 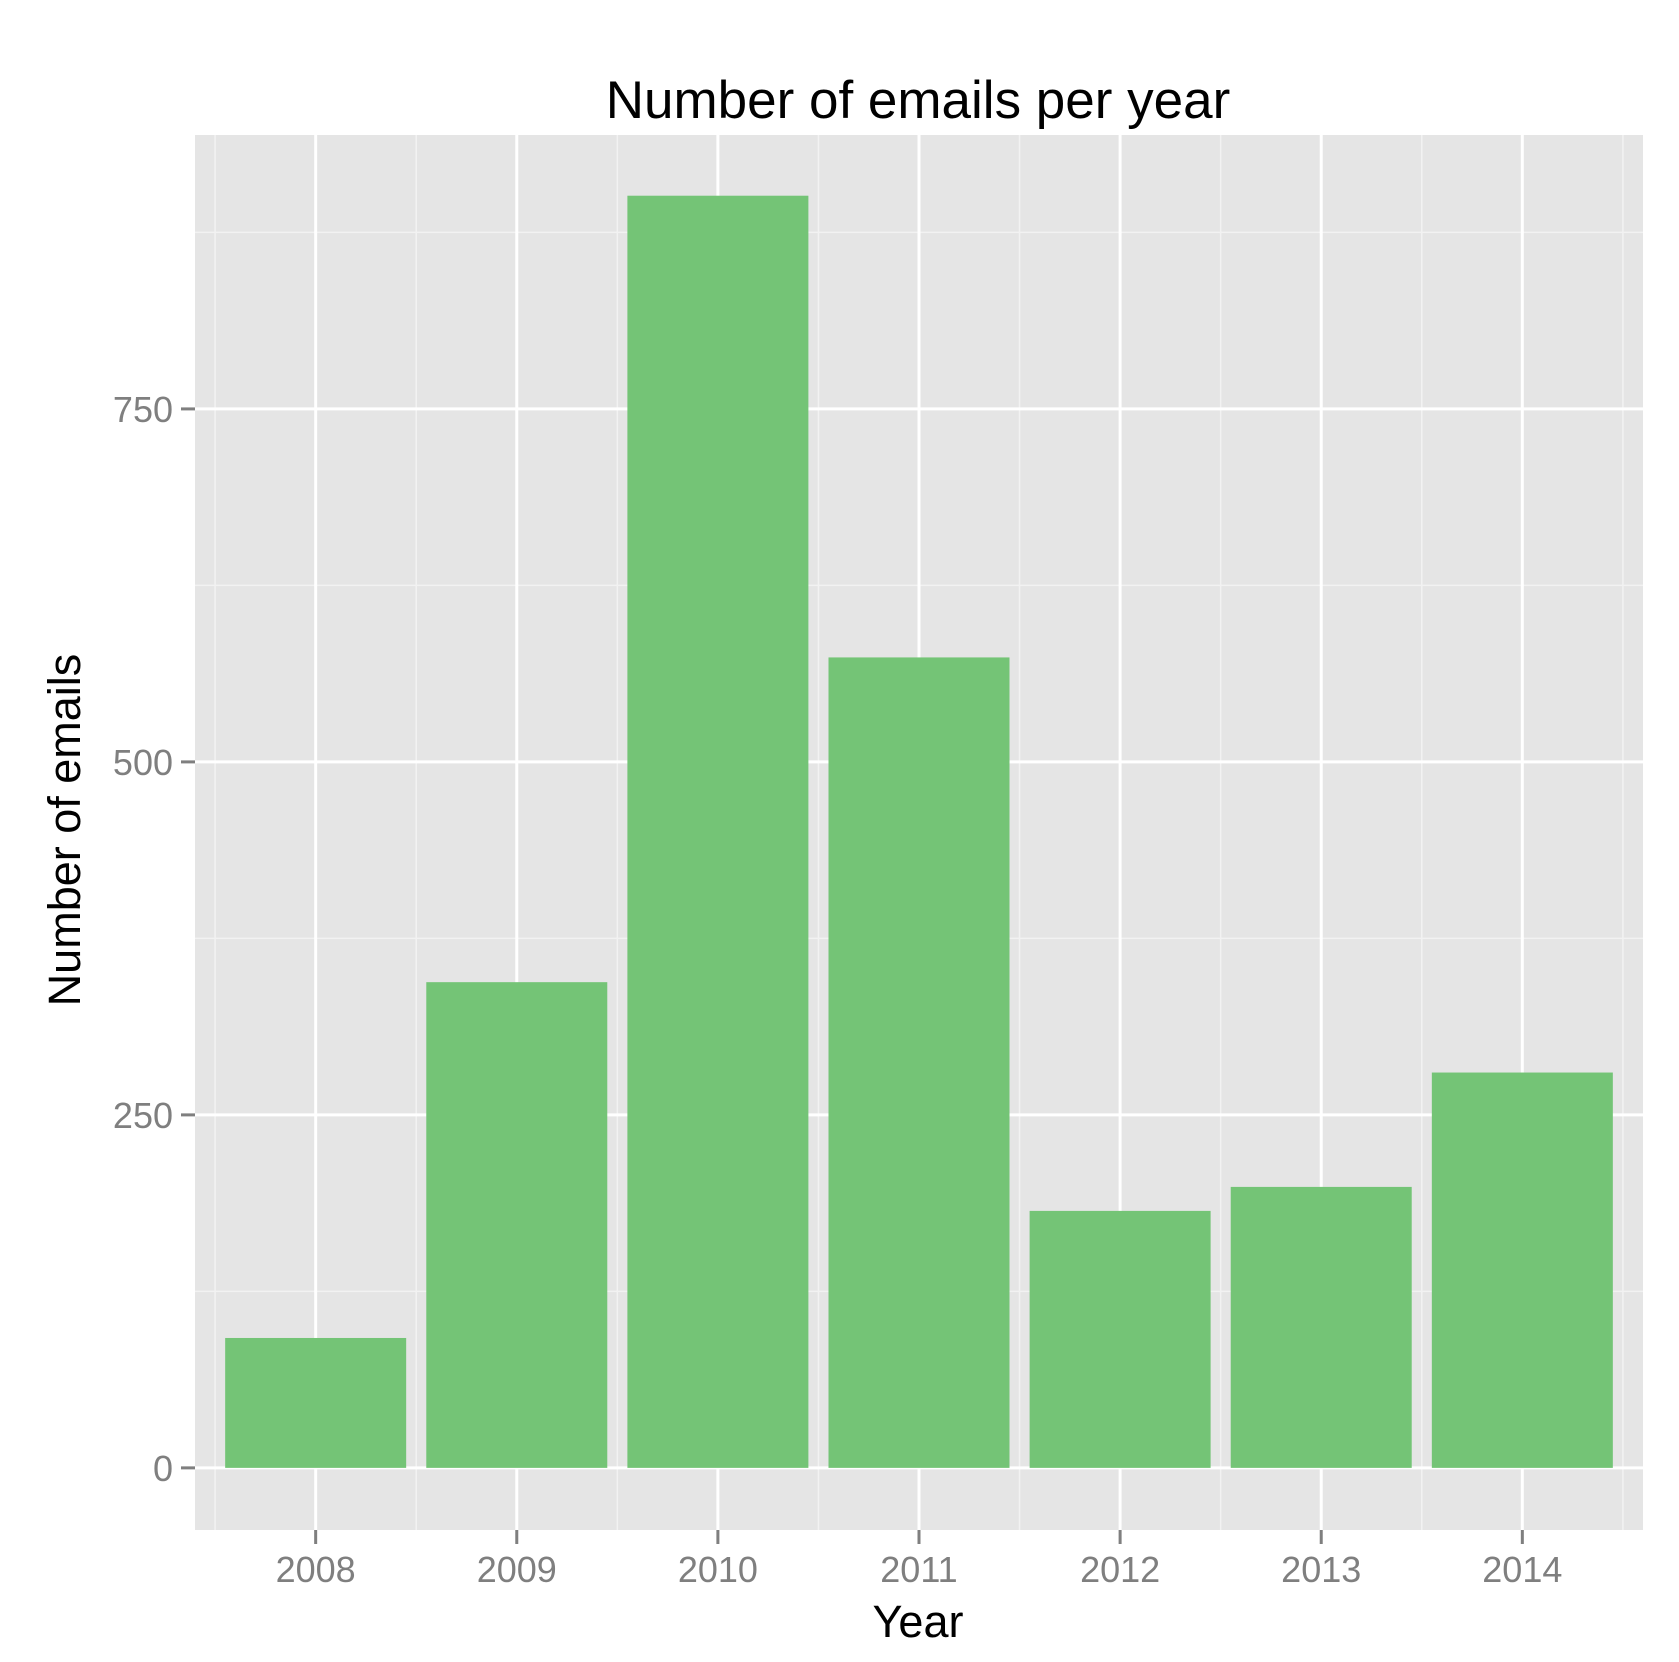 What do you see at coordinates (163, 1468) in the screenshot?
I see `y-tick-label: 0` at bounding box center [163, 1468].